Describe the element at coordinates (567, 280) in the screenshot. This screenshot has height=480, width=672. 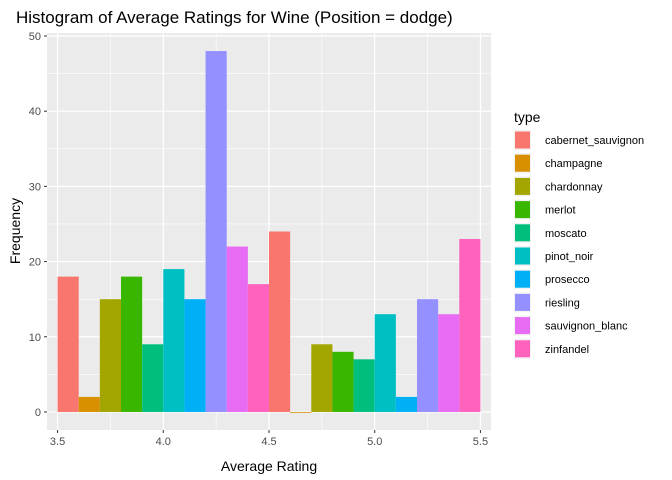
I see `legend-label-prosecco: prosecco` at that location.